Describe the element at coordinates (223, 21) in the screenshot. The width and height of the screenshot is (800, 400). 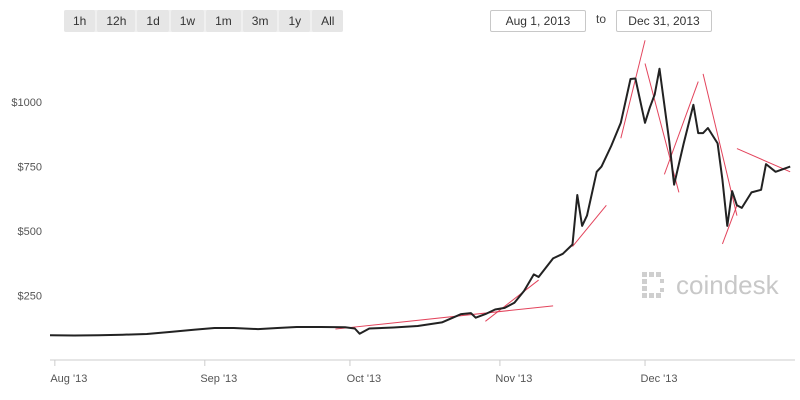
I see `range-button-1m: 1m` at that location.